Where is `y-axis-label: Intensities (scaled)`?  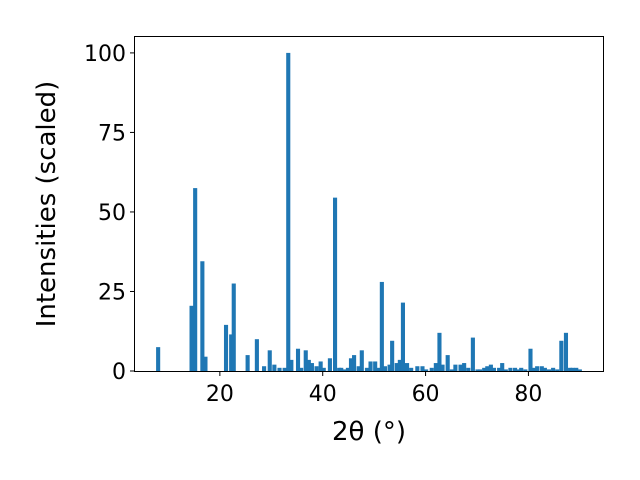 y-axis-label: Intensities (scaled) is located at coordinates (47, 204).